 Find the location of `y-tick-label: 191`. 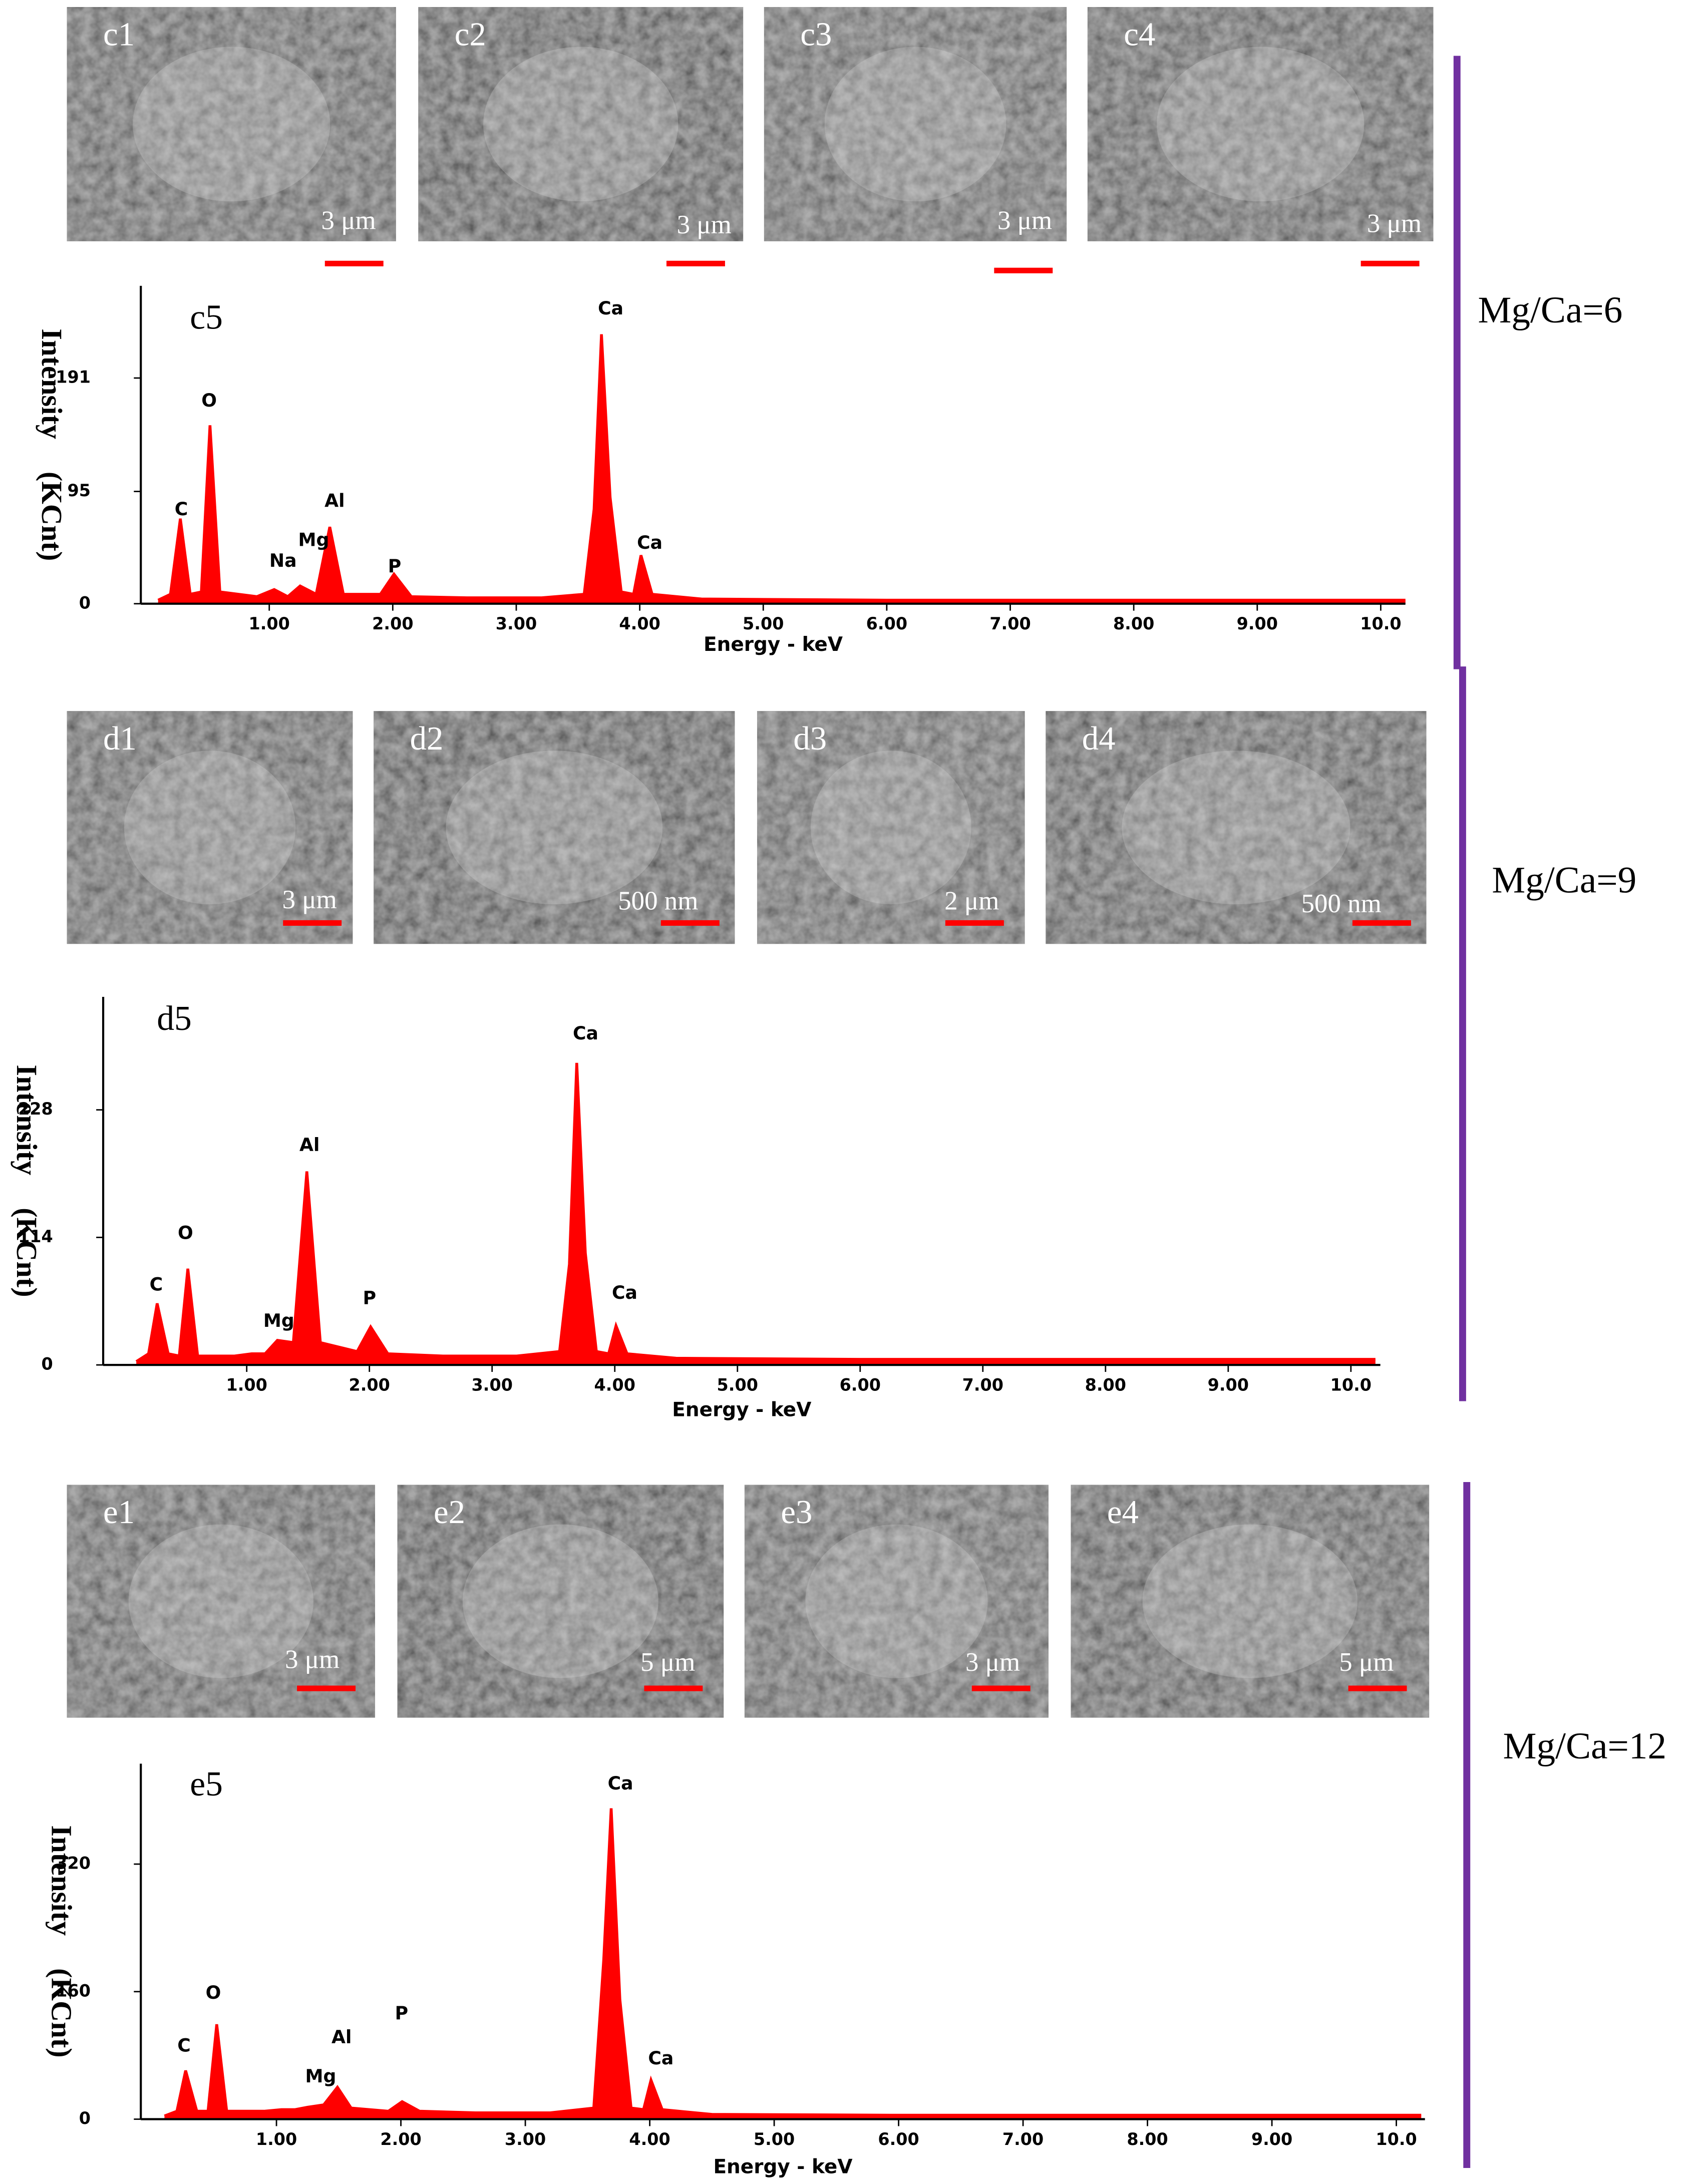

y-tick-label: 191 is located at coordinates (73, 377).